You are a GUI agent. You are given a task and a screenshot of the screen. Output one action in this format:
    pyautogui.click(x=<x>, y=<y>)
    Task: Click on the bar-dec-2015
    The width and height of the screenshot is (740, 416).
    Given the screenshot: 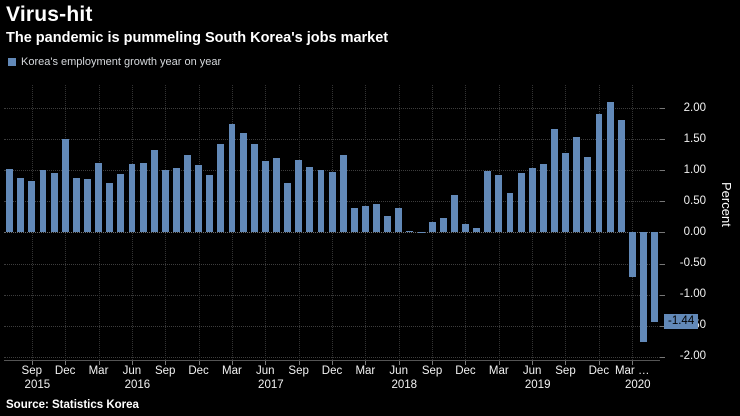 What is the action you would take?
    pyautogui.click(x=65, y=186)
    